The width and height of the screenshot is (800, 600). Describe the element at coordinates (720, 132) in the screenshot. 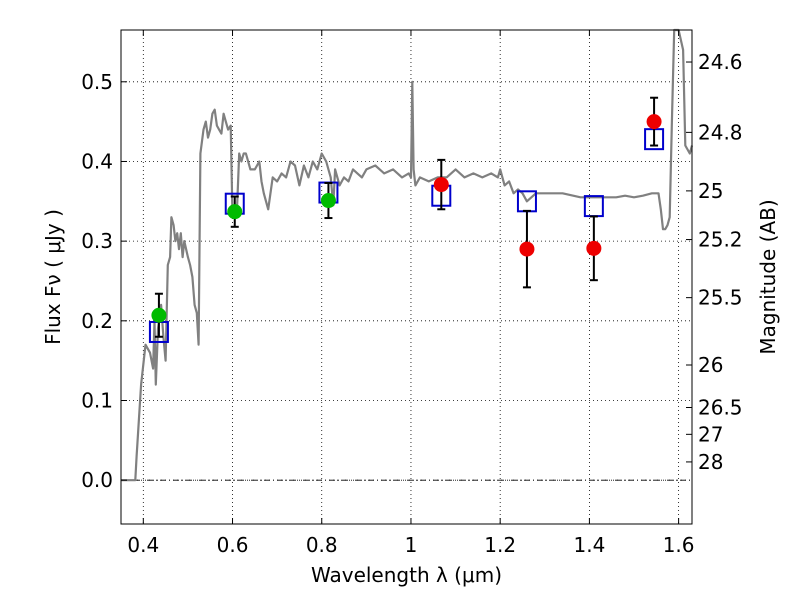

I see `magnitude-tick-label: 24.8` at that location.